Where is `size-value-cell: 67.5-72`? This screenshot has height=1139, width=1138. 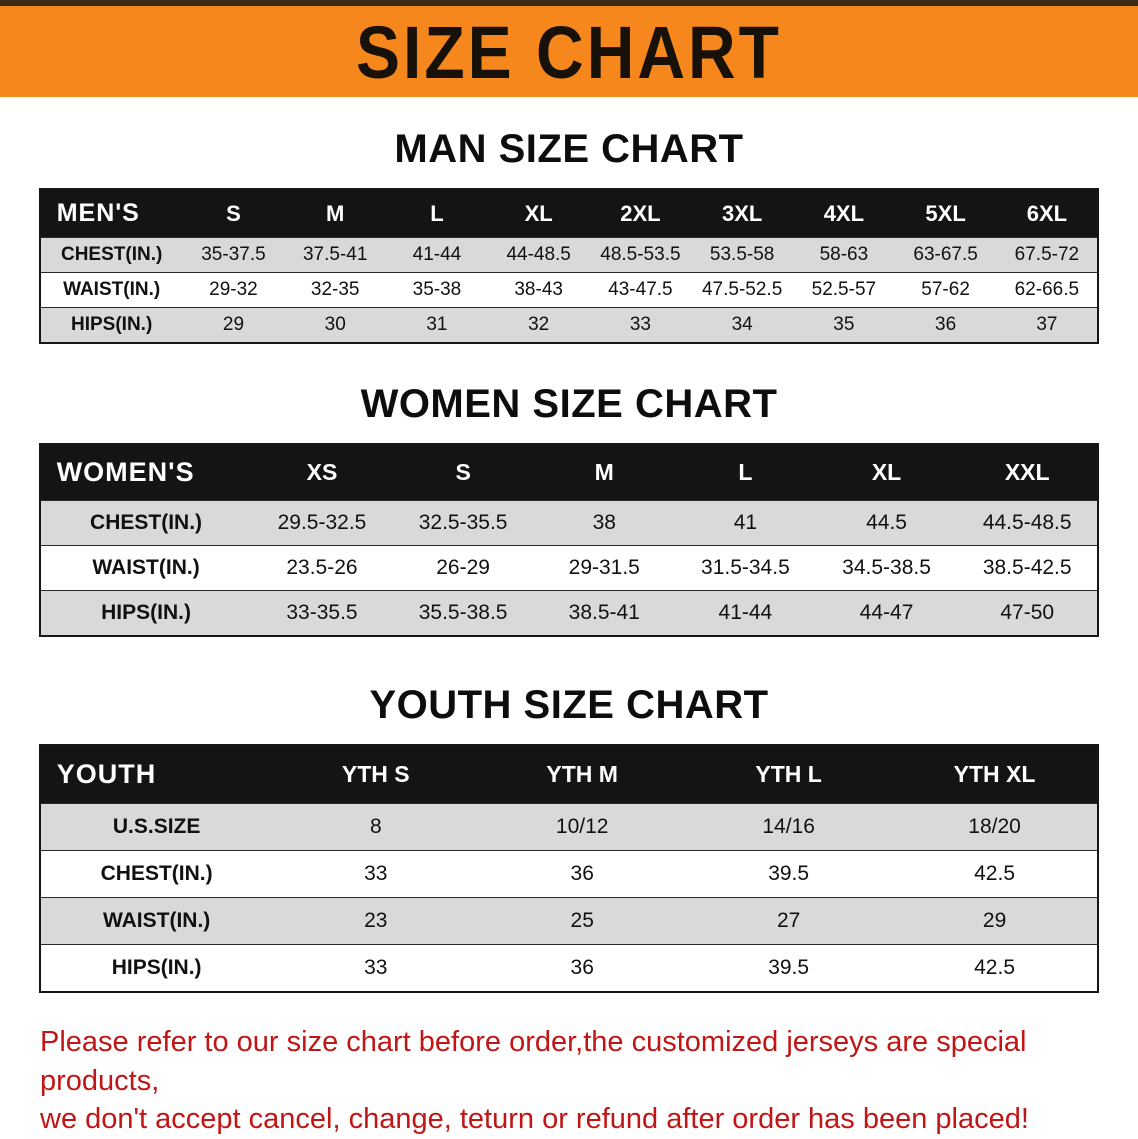
size-value-cell: 67.5-72 is located at coordinates (1047, 254).